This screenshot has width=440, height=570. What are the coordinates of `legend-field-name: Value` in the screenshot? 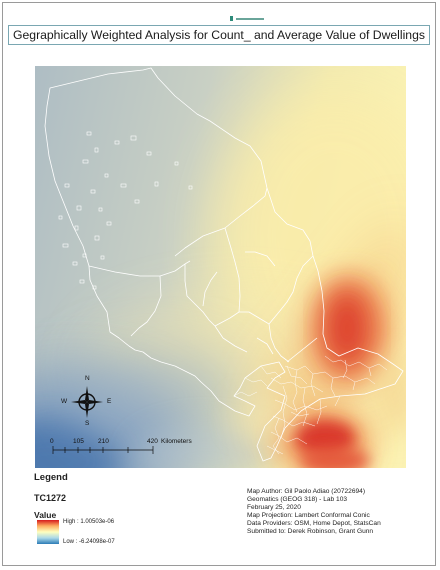 It's located at (45, 515).